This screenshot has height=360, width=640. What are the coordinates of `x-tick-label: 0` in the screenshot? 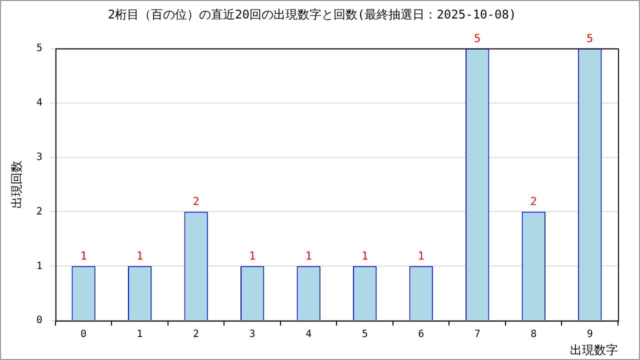 It's located at (83, 334).